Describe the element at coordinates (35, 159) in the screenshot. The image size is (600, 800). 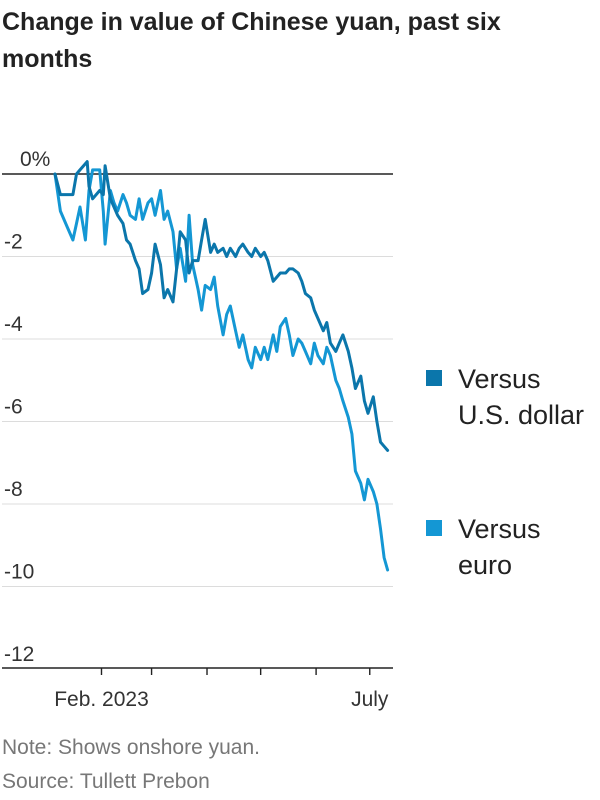
I see `y-tick-label: 0%` at that location.